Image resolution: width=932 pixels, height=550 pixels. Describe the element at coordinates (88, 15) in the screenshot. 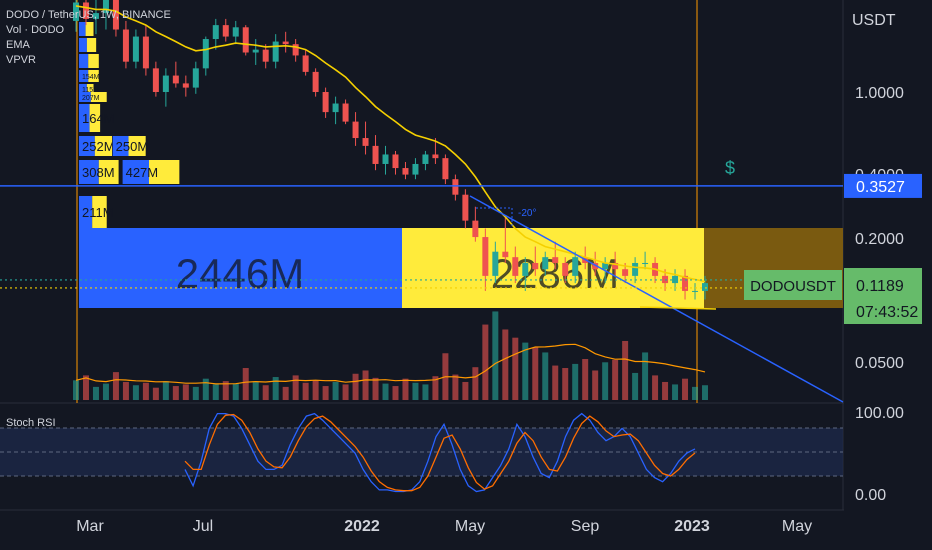

I see `symbol-title: DODO / TetherUS, 1W, BINANCE` at that location.